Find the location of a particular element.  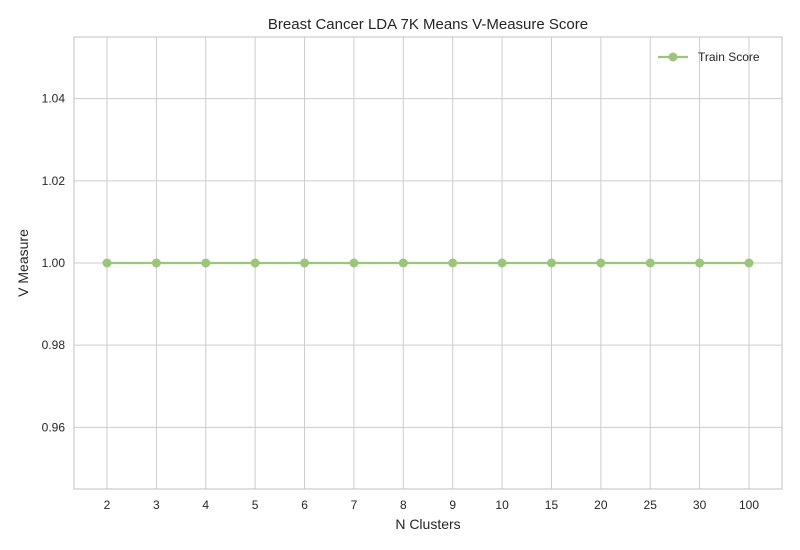

y-axis-label: V Measure is located at coordinates (23, 263).